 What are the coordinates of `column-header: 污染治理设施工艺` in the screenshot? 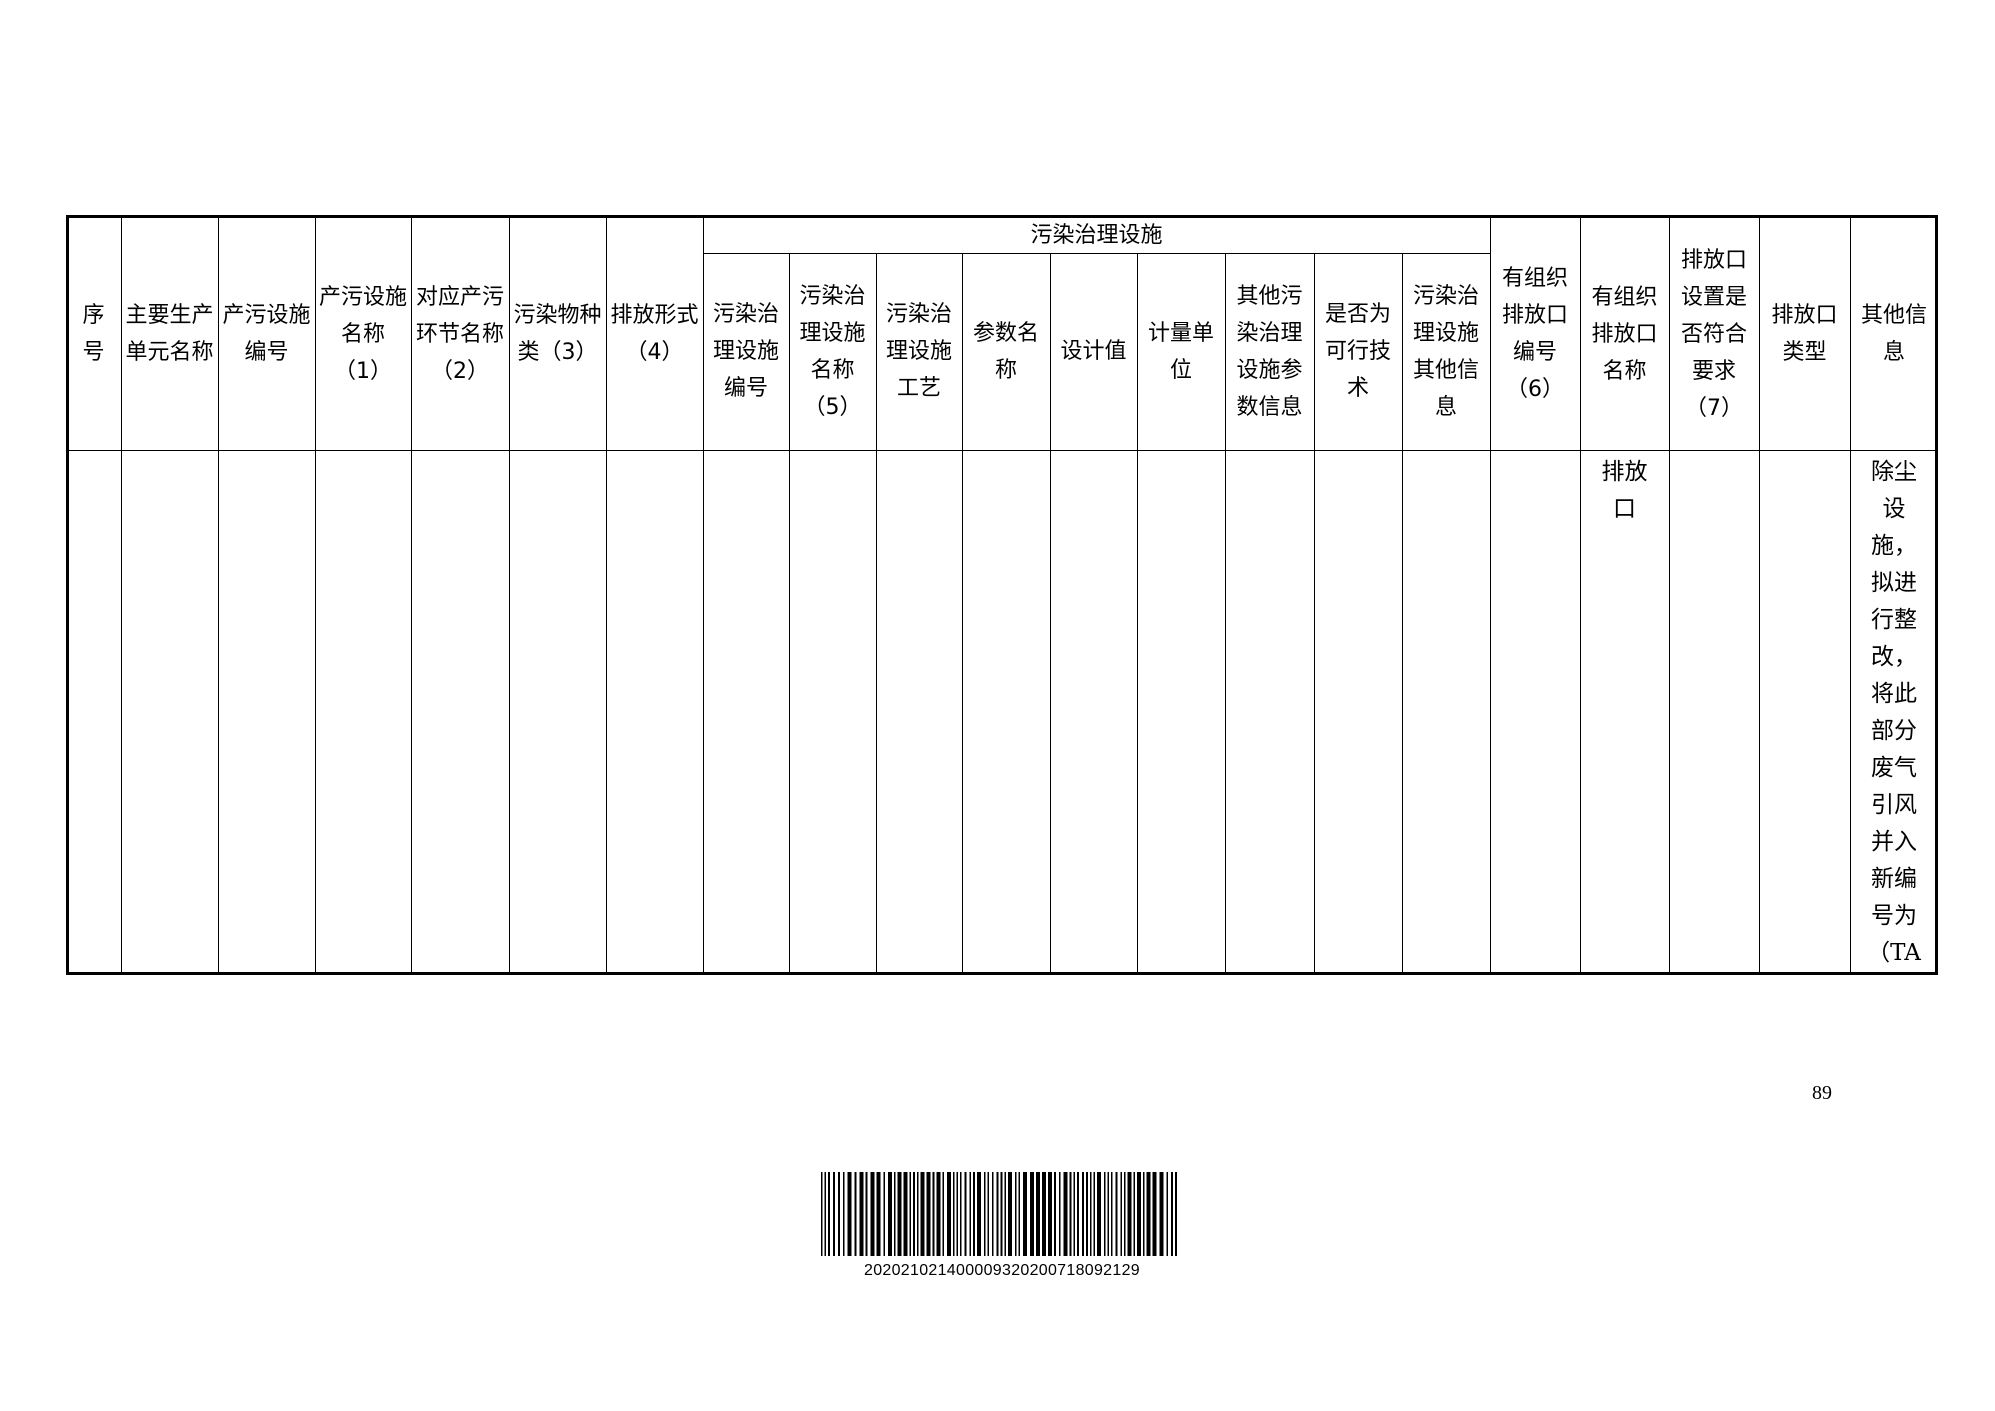 It's located at (918, 351).